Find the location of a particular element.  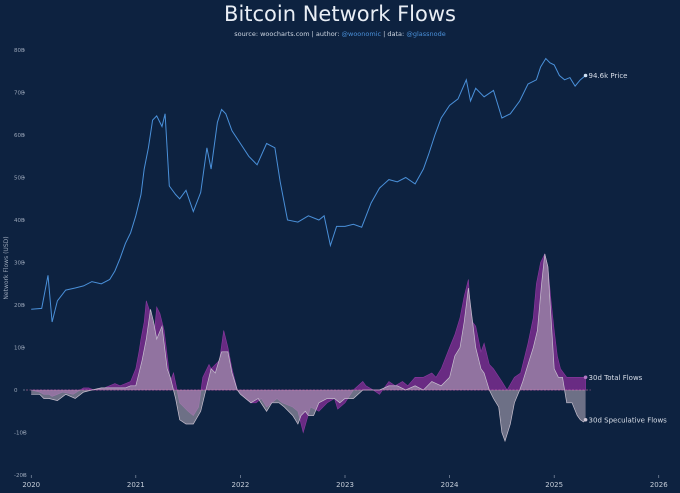

x-tick-label: 2022 is located at coordinates (240, 485).